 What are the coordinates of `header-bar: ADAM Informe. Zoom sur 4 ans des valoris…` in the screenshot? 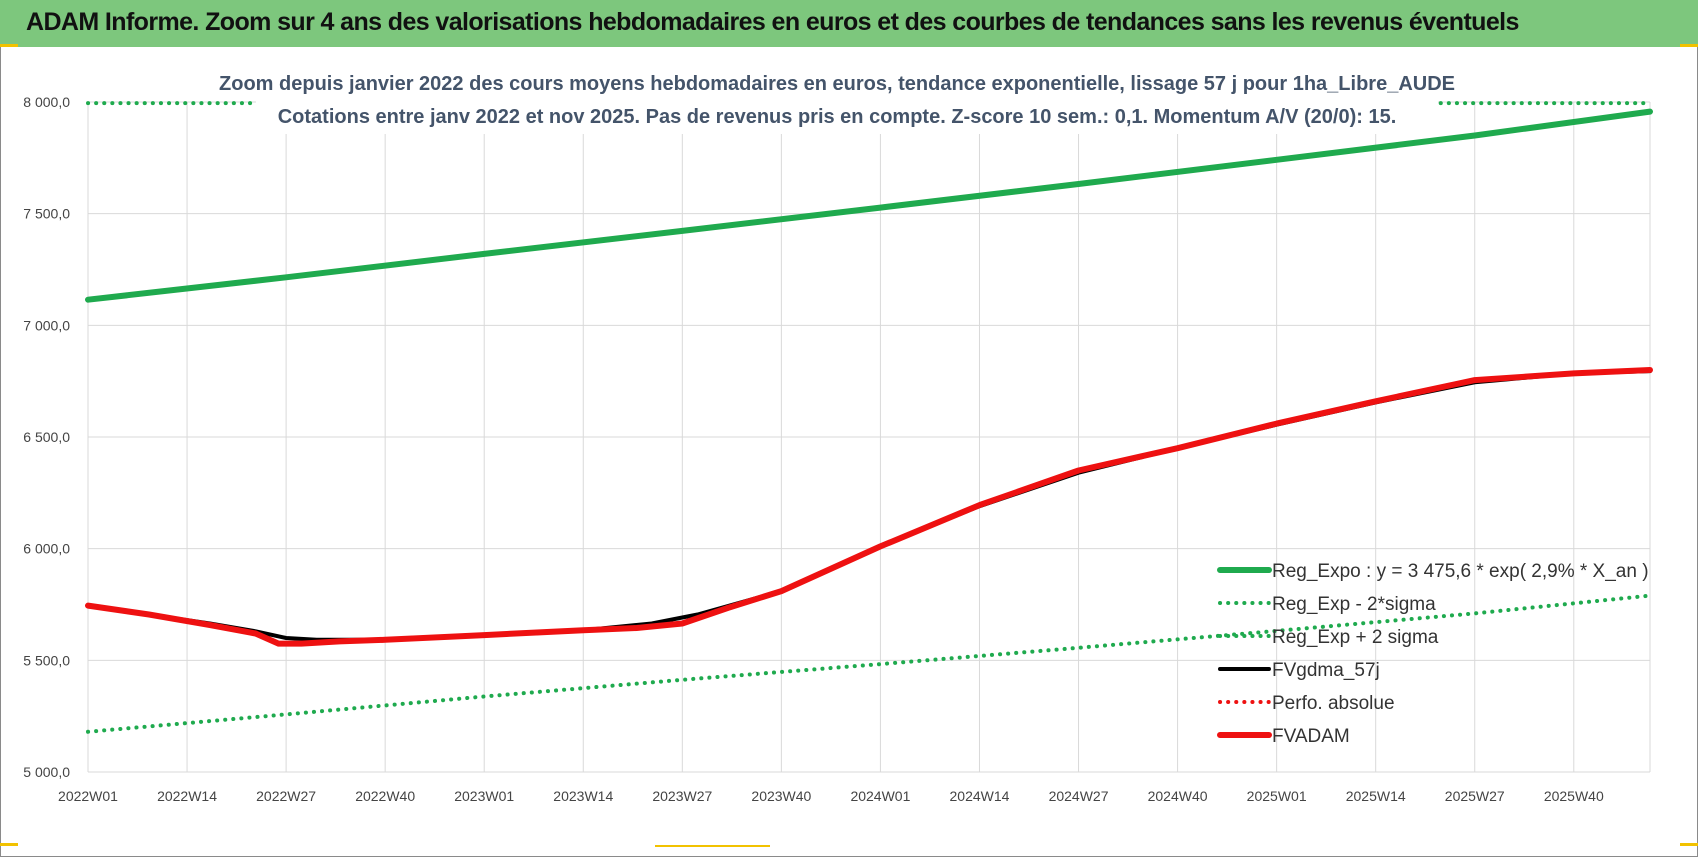 It's located at (849, 23).